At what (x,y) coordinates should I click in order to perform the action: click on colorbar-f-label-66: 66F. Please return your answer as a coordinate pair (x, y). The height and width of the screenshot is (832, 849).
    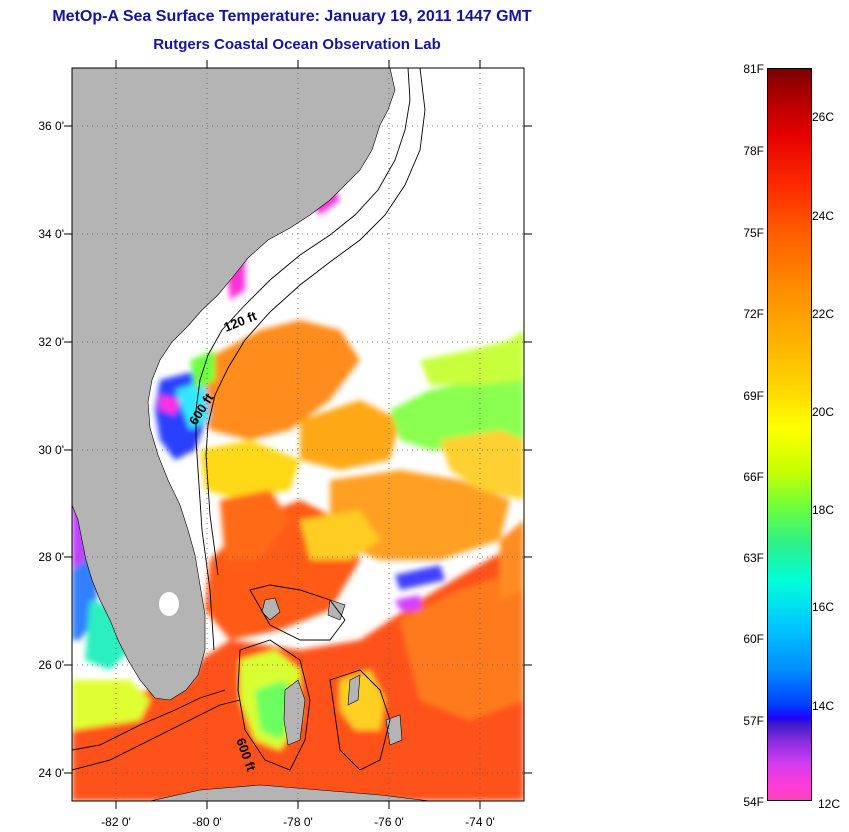
    Looking at the image, I should click on (753, 477).